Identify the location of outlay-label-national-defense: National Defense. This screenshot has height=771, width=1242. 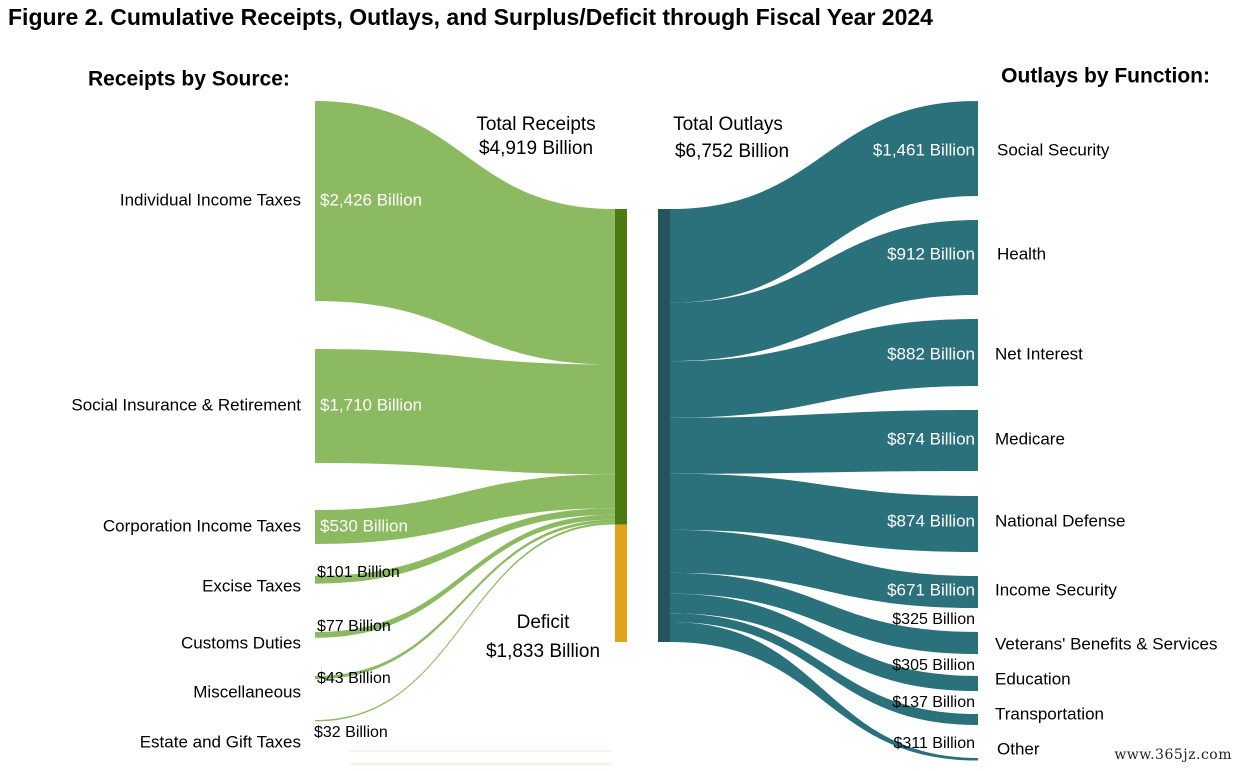
(1060, 520).